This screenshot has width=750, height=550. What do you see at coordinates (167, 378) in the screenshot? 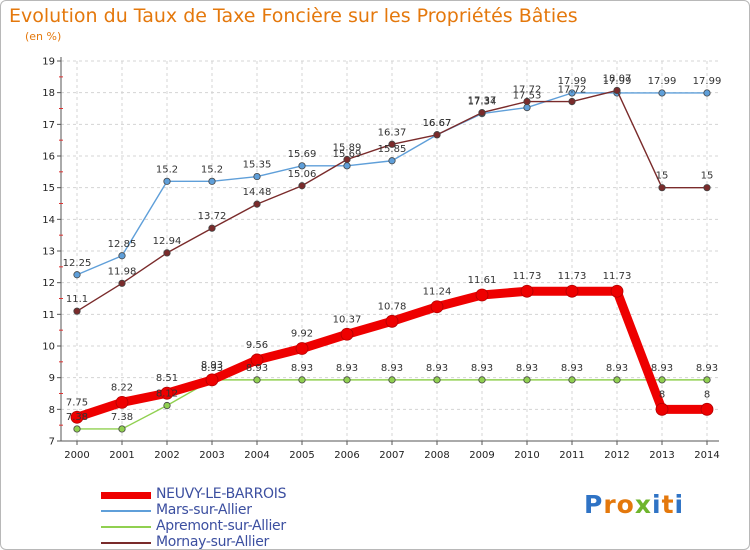
I see `data-label-neuvy: 8.51` at bounding box center [167, 378].